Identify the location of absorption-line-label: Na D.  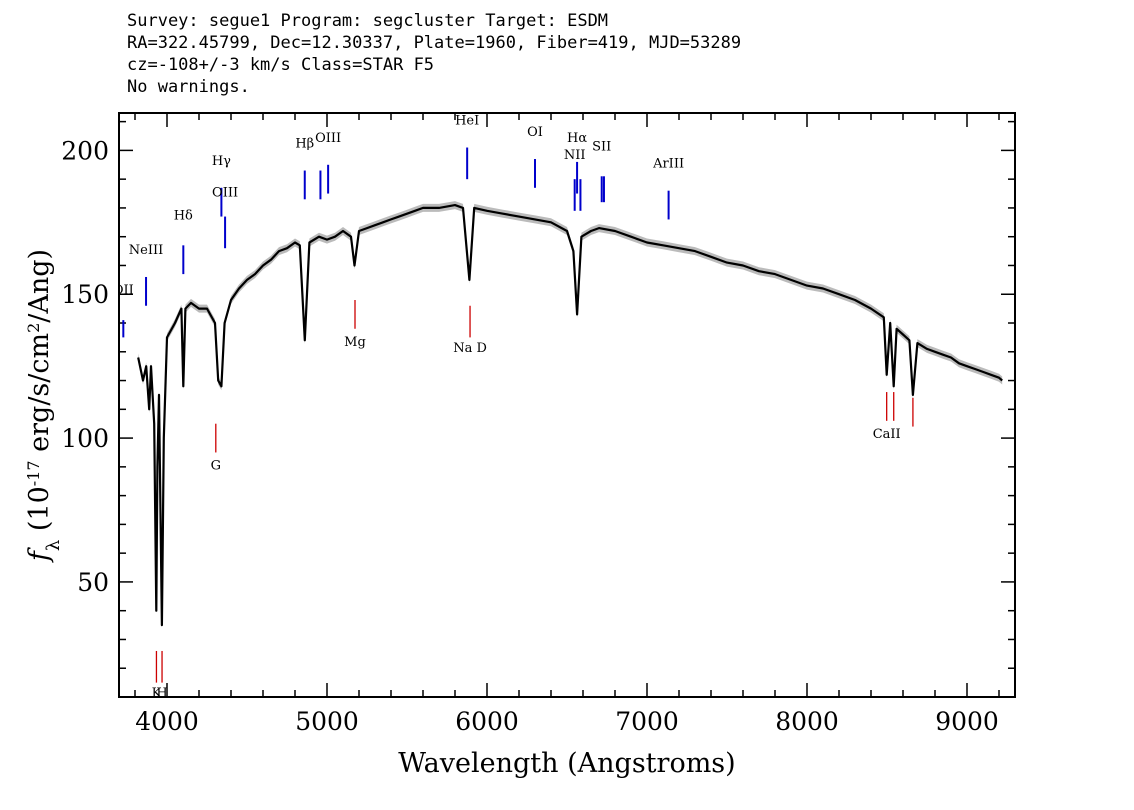
(470, 348).